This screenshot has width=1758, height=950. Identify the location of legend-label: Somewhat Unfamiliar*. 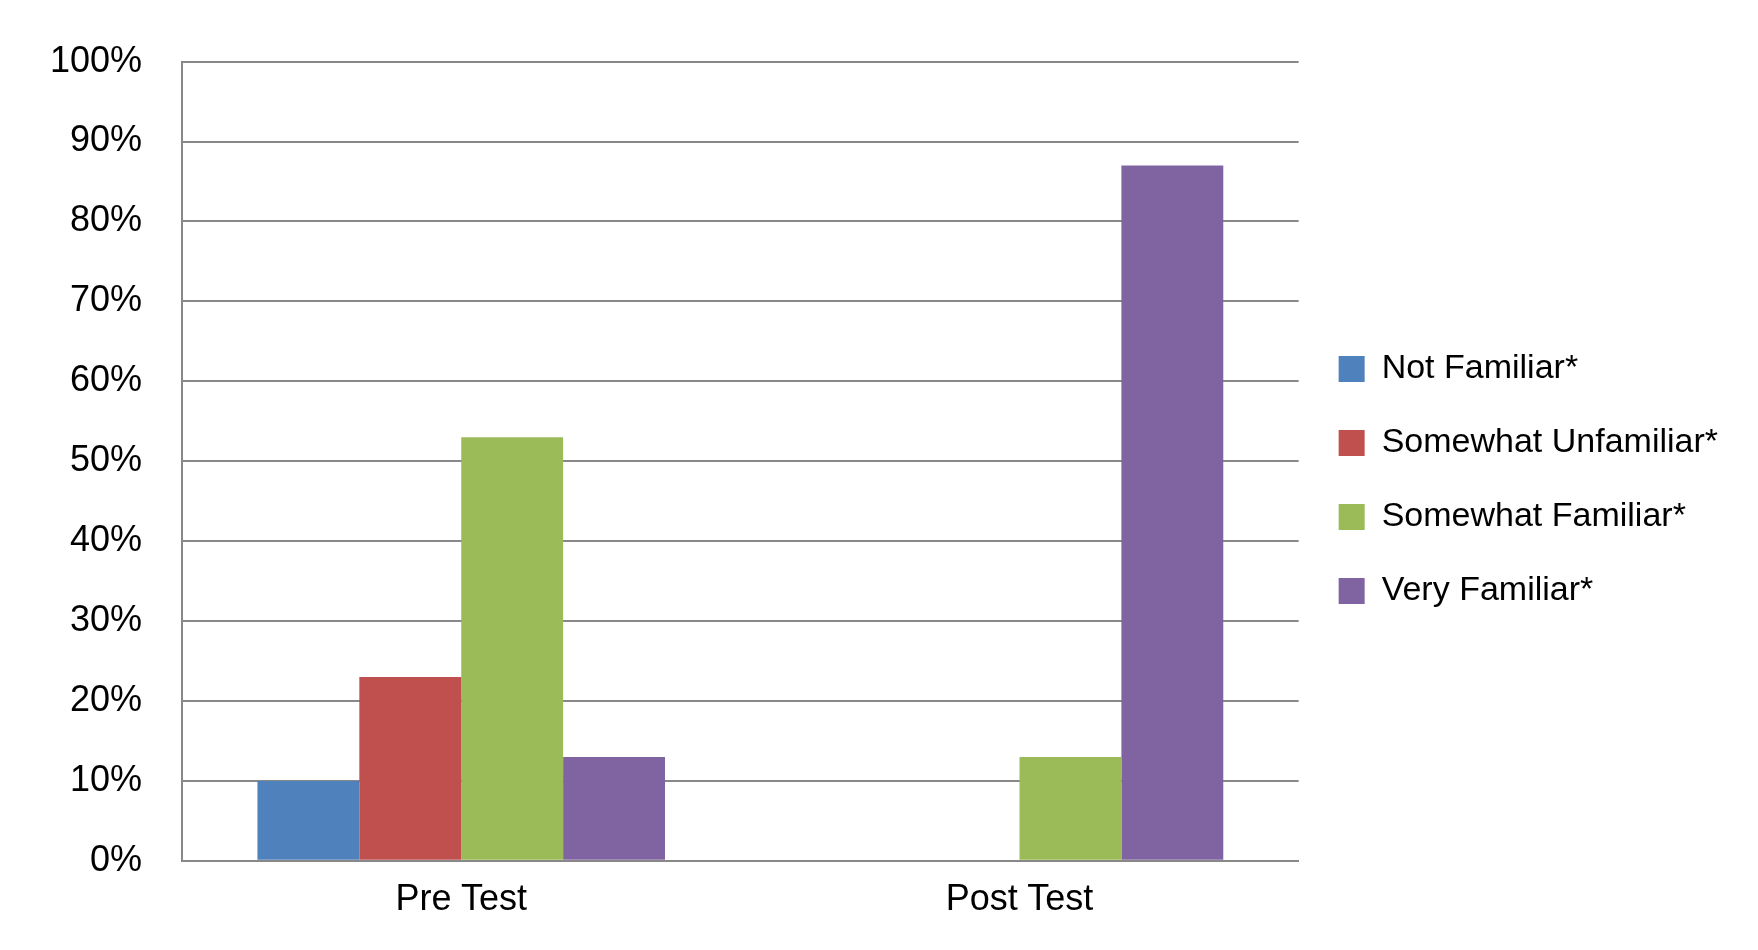
(1550, 440).